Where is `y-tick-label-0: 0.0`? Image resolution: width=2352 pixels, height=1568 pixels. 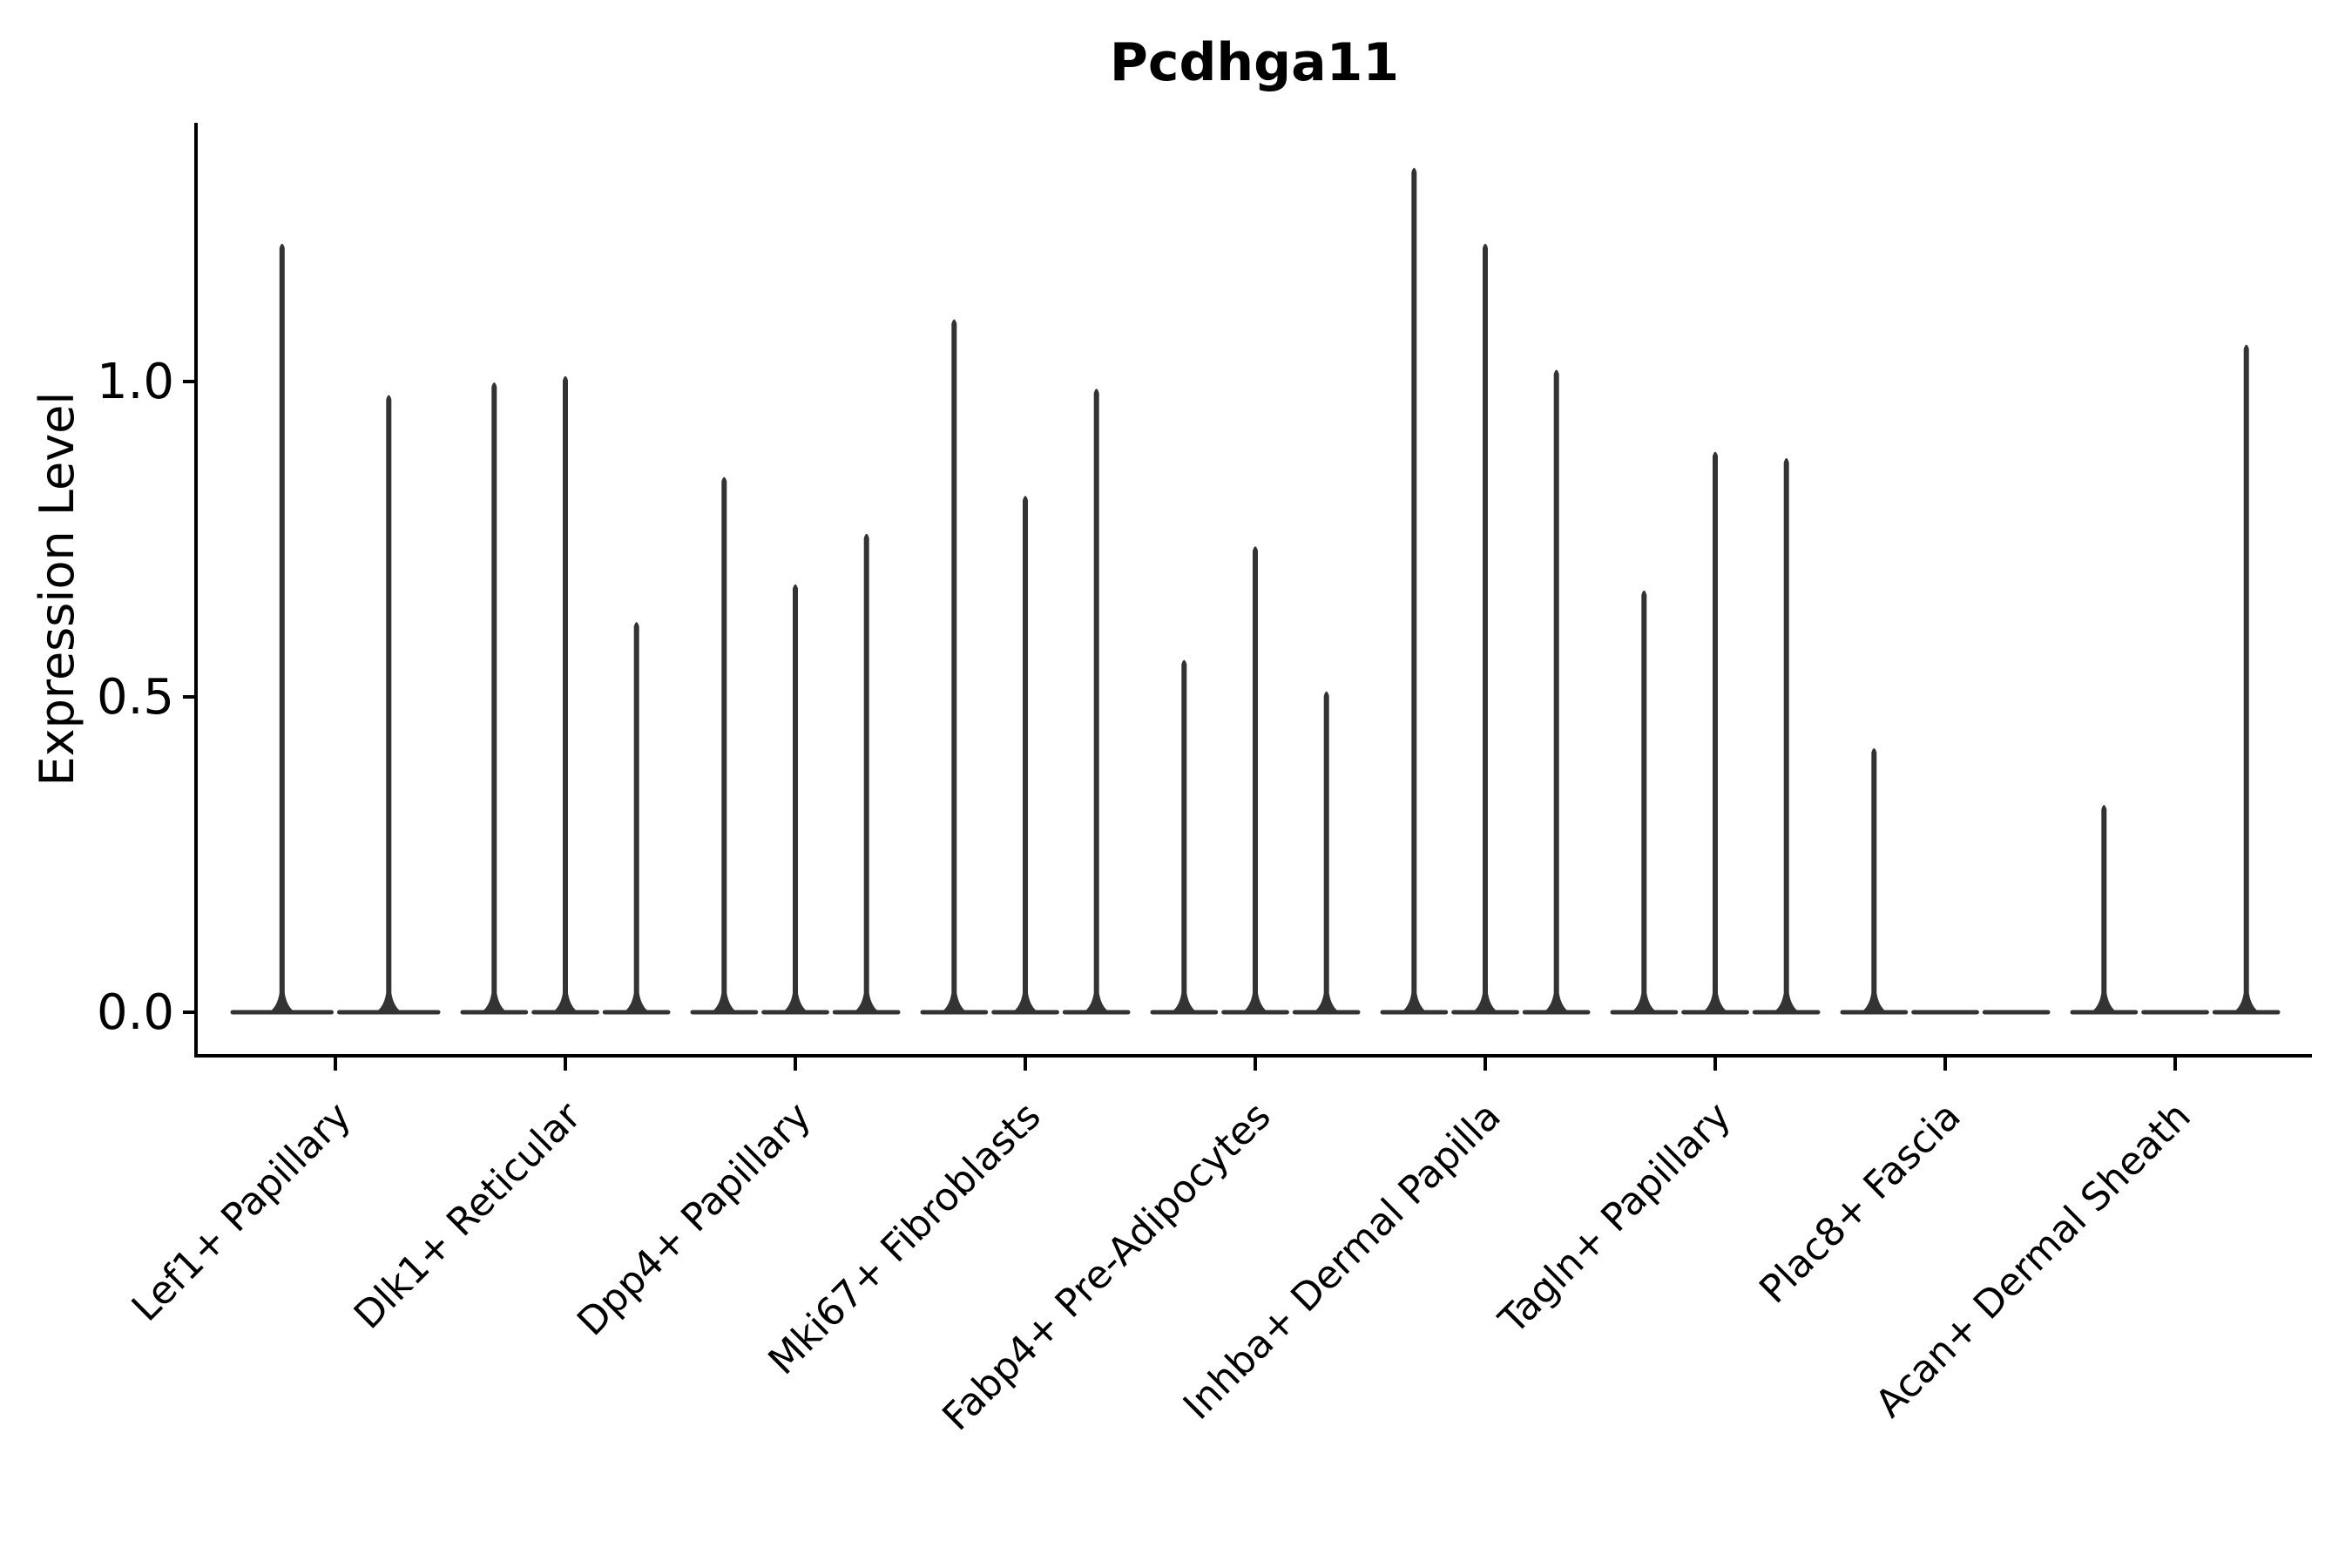
y-tick-label-0: 0.0 is located at coordinates (135, 1013).